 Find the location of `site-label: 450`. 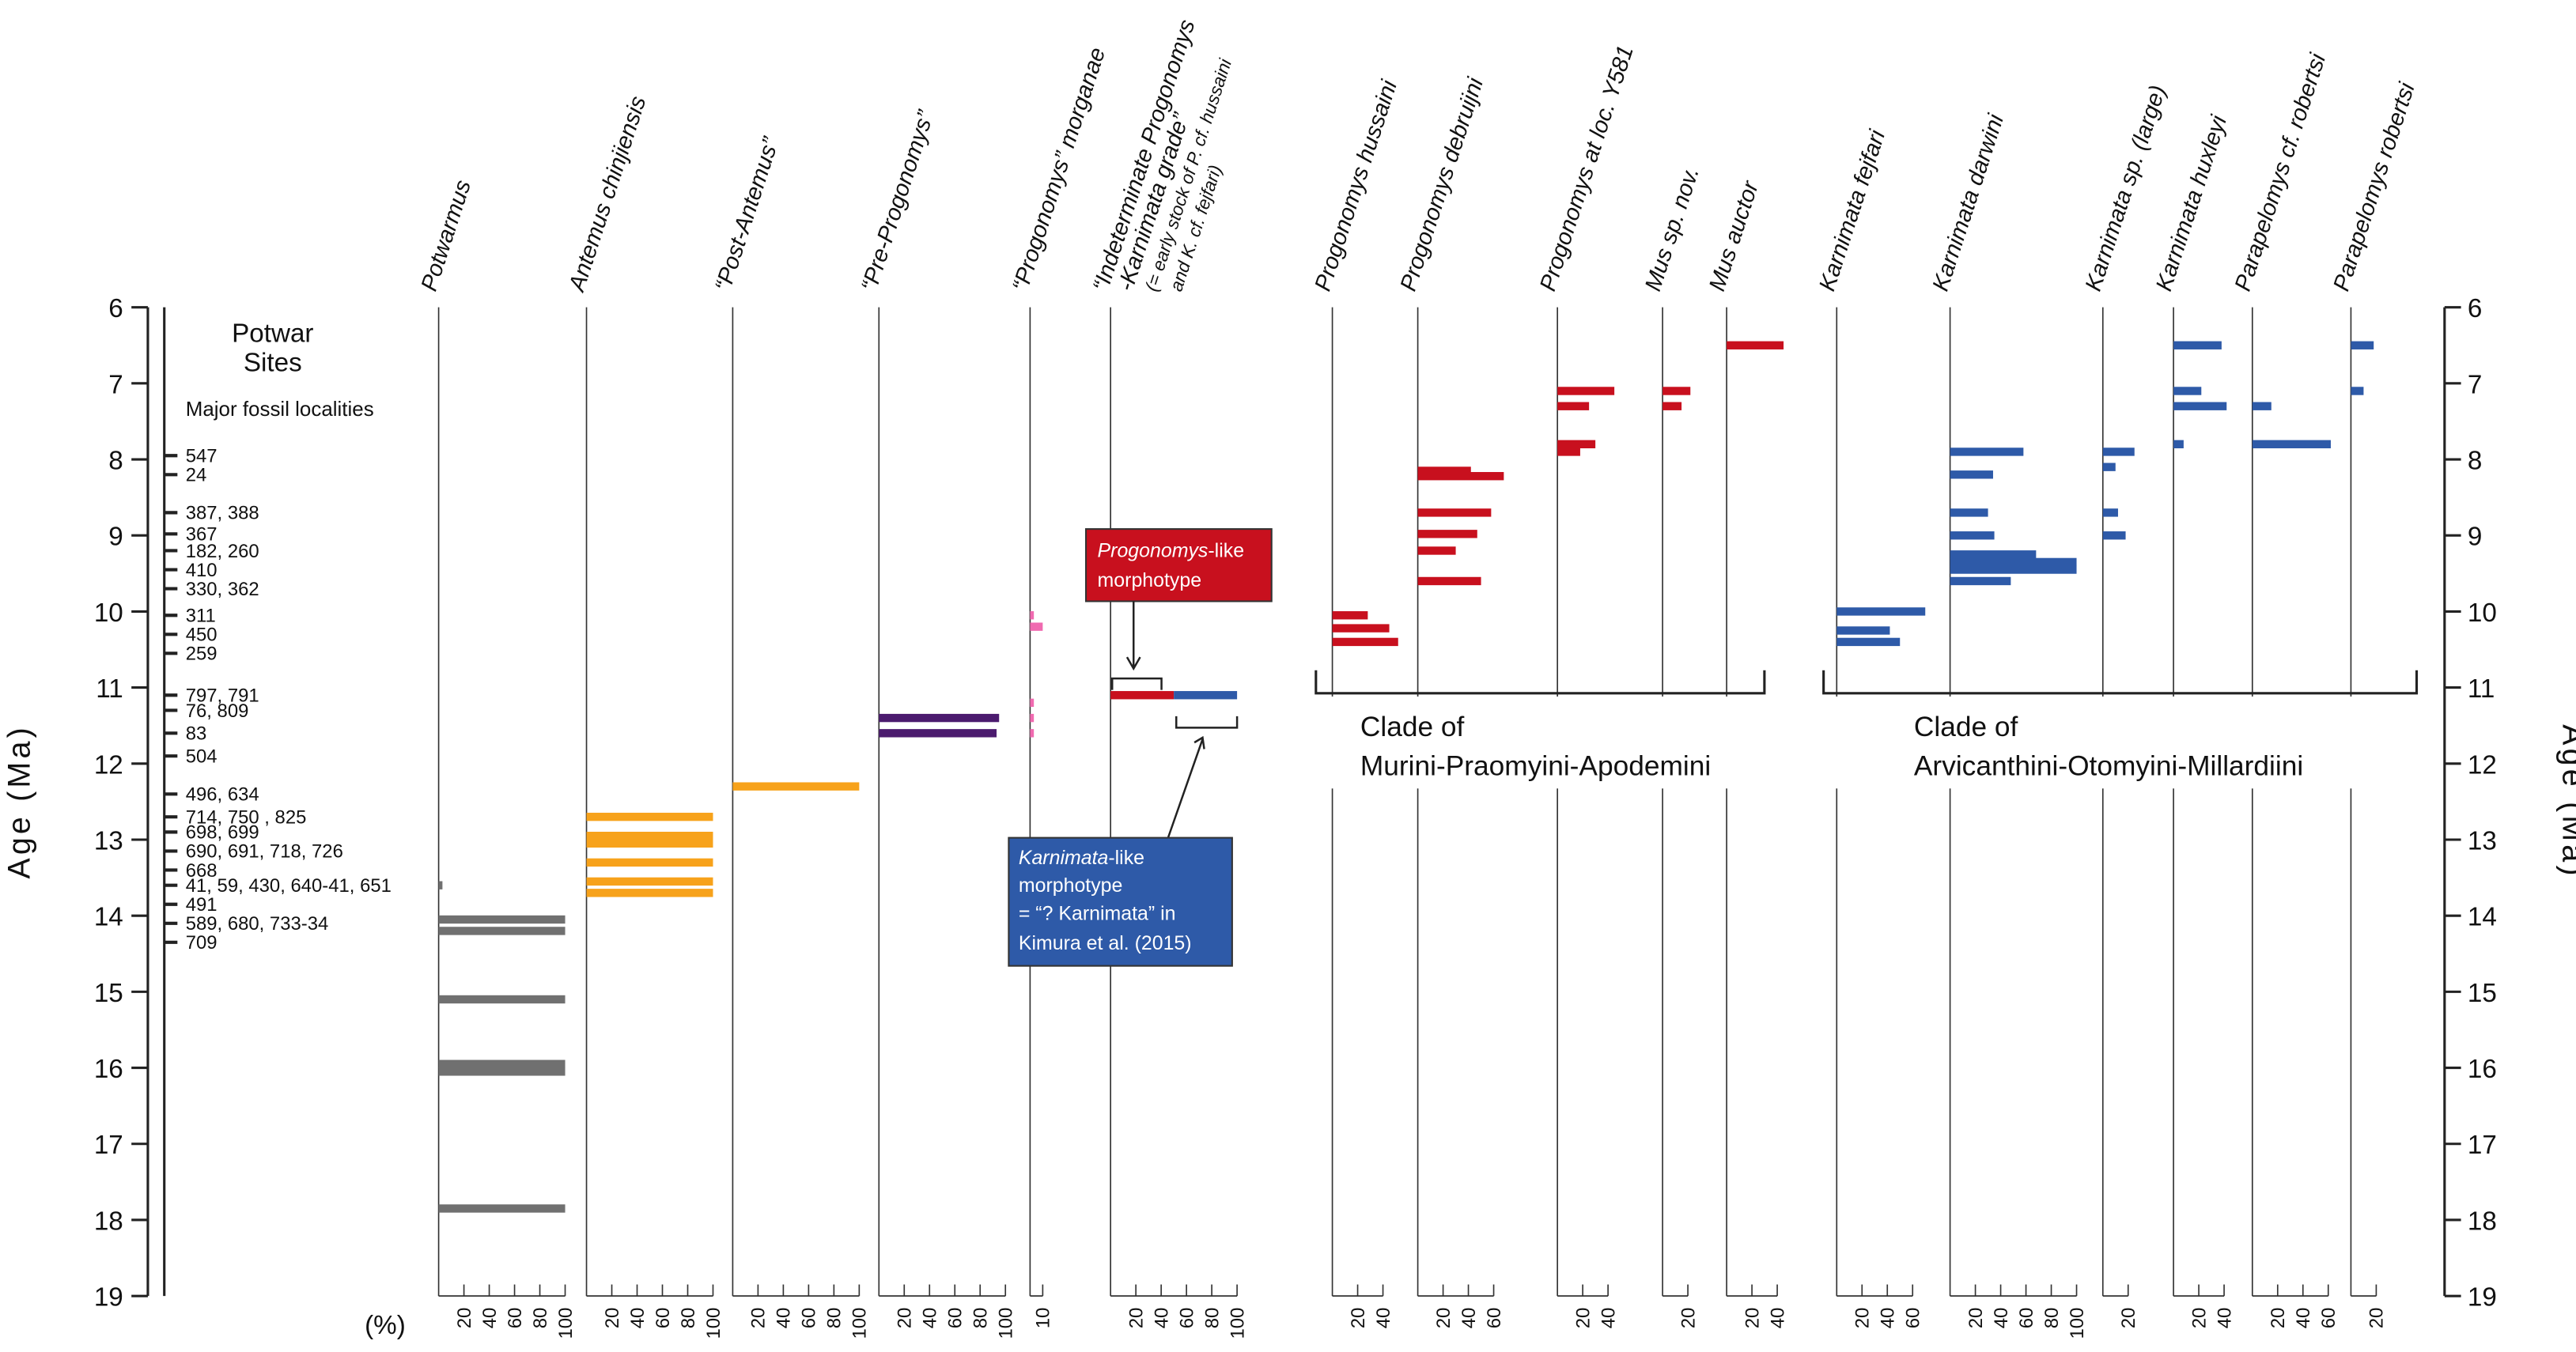

site-label: 450 is located at coordinates (202, 635).